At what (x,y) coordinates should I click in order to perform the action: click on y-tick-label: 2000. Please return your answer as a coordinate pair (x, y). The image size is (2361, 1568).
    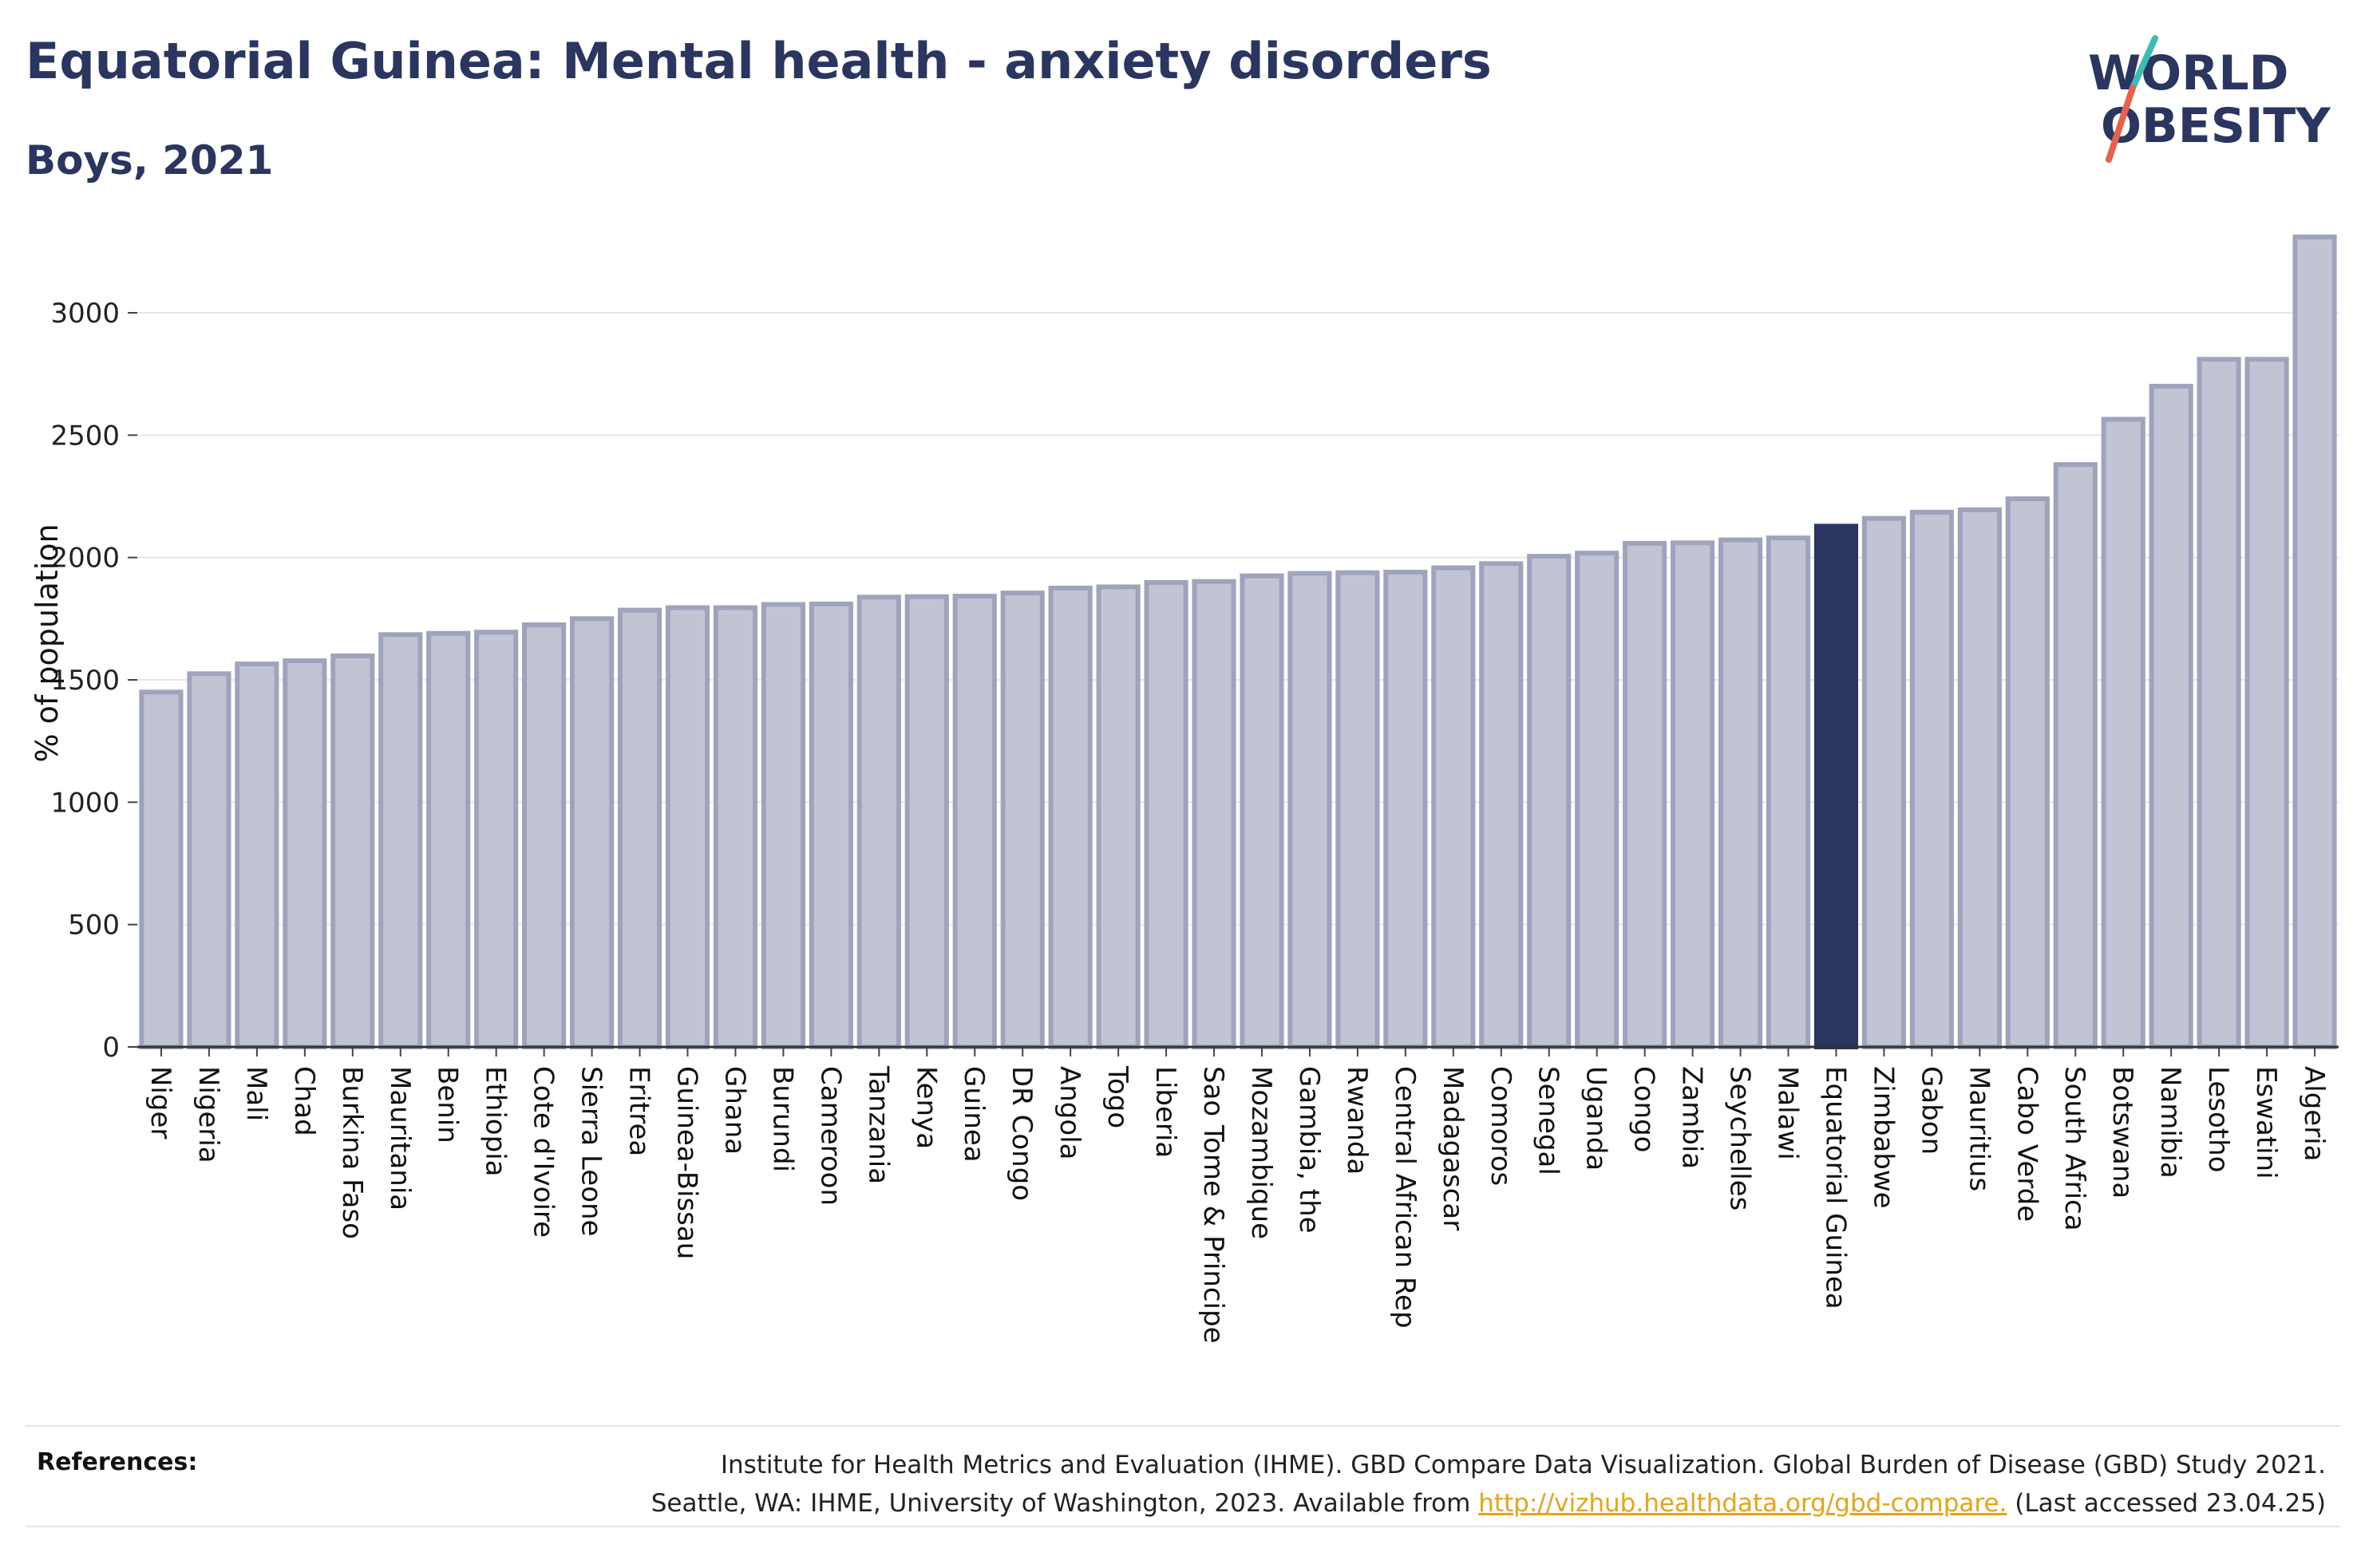
    Looking at the image, I should click on (85, 559).